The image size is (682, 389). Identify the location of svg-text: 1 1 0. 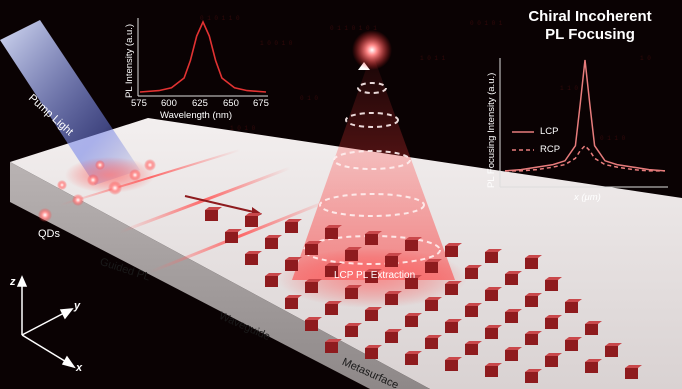
(569, 88).